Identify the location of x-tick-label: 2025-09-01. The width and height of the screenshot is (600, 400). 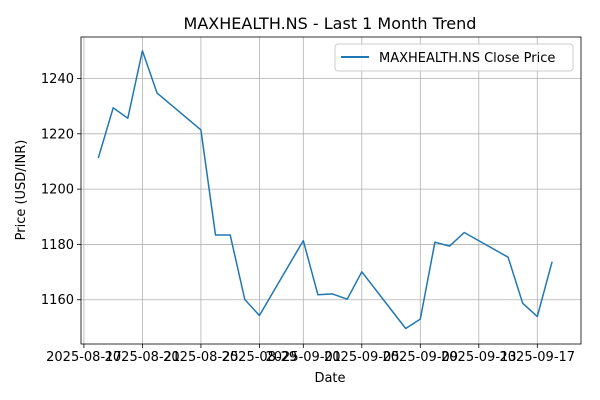
(304, 357).